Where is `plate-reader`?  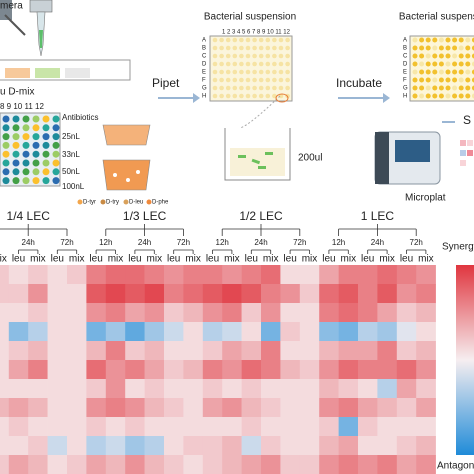
plate-reader is located at coordinates (407, 158).